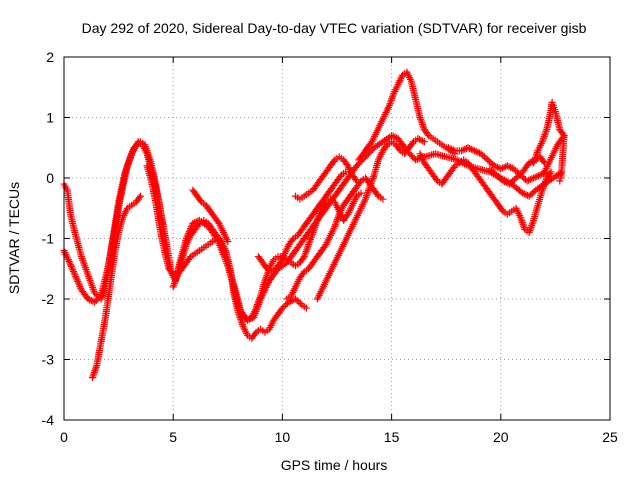  I want to click on series-track-g, so click(302, 222).